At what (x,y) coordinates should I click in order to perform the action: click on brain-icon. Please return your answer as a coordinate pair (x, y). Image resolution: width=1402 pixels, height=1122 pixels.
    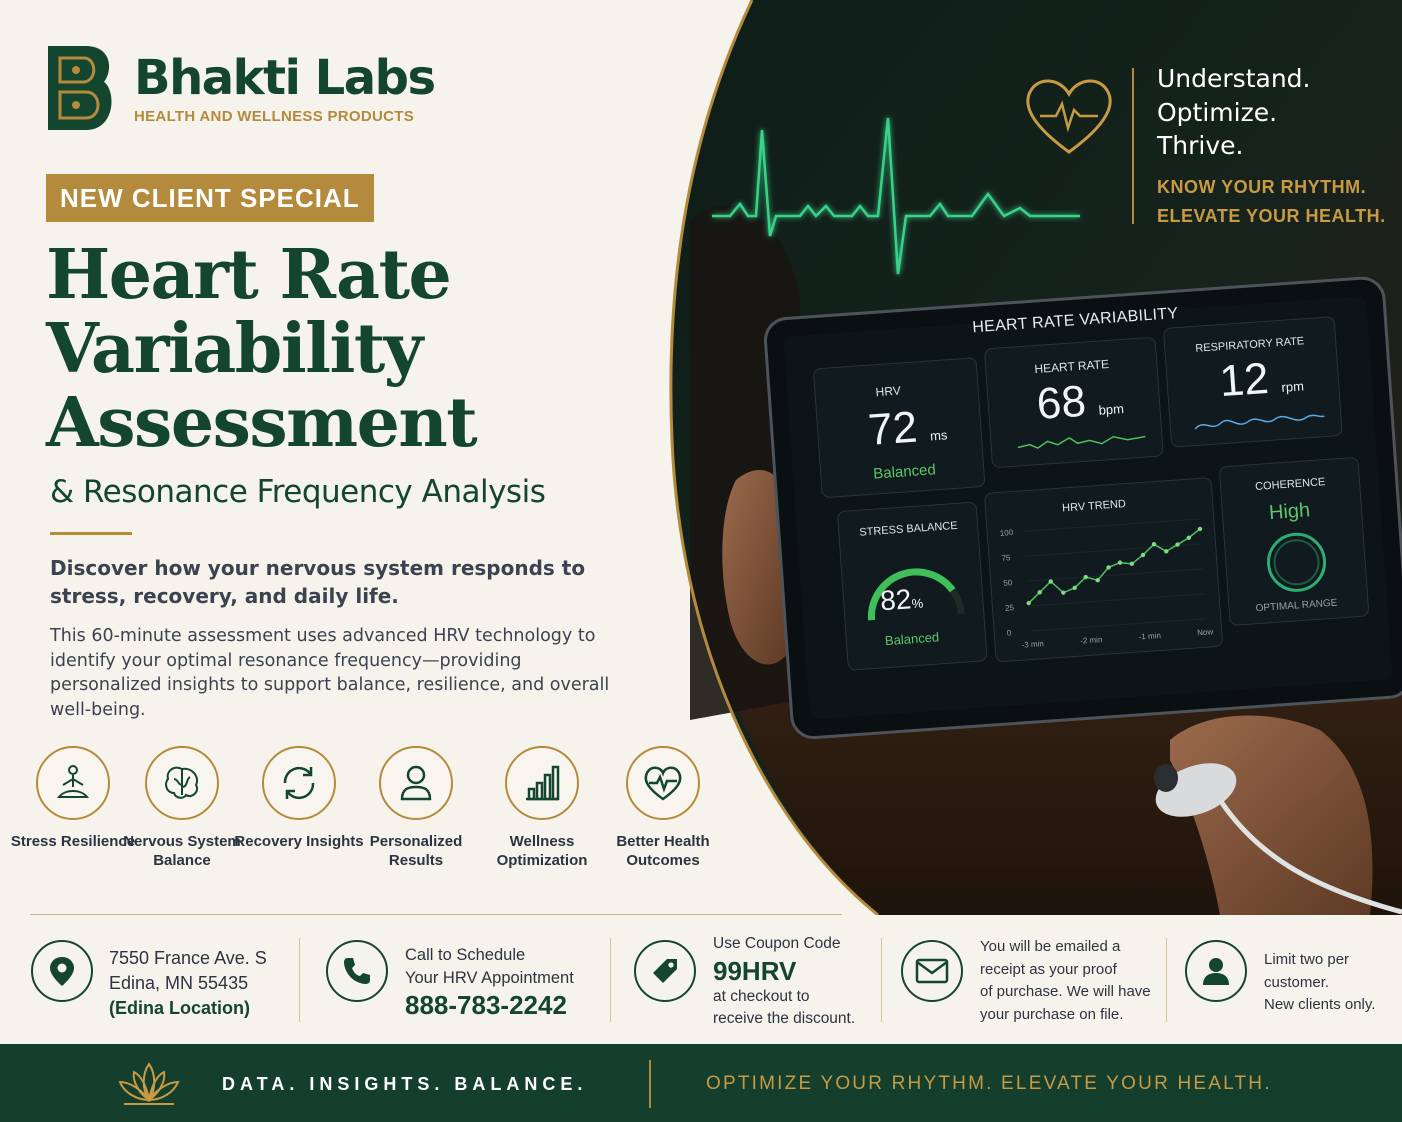
    Looking at the image, I should click on (182, 783).